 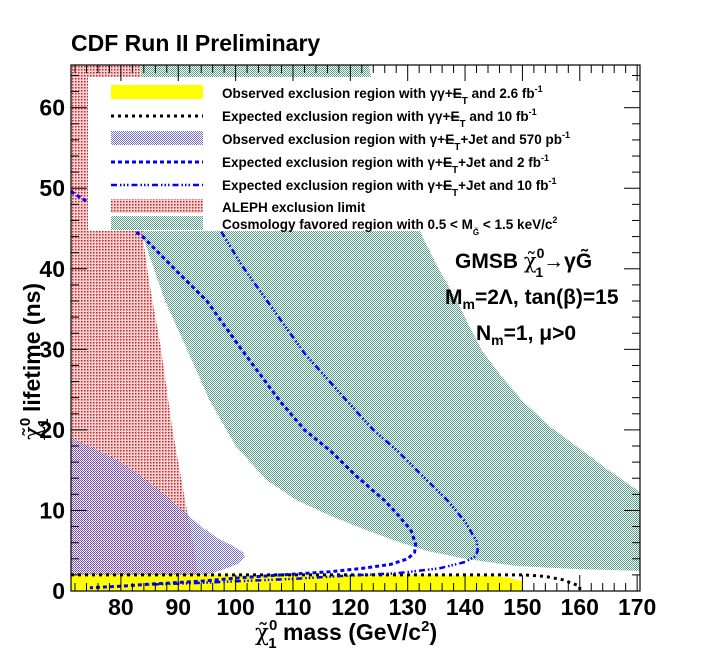 I want to click on y-tick-label: 20, so click(x=52, y=430).